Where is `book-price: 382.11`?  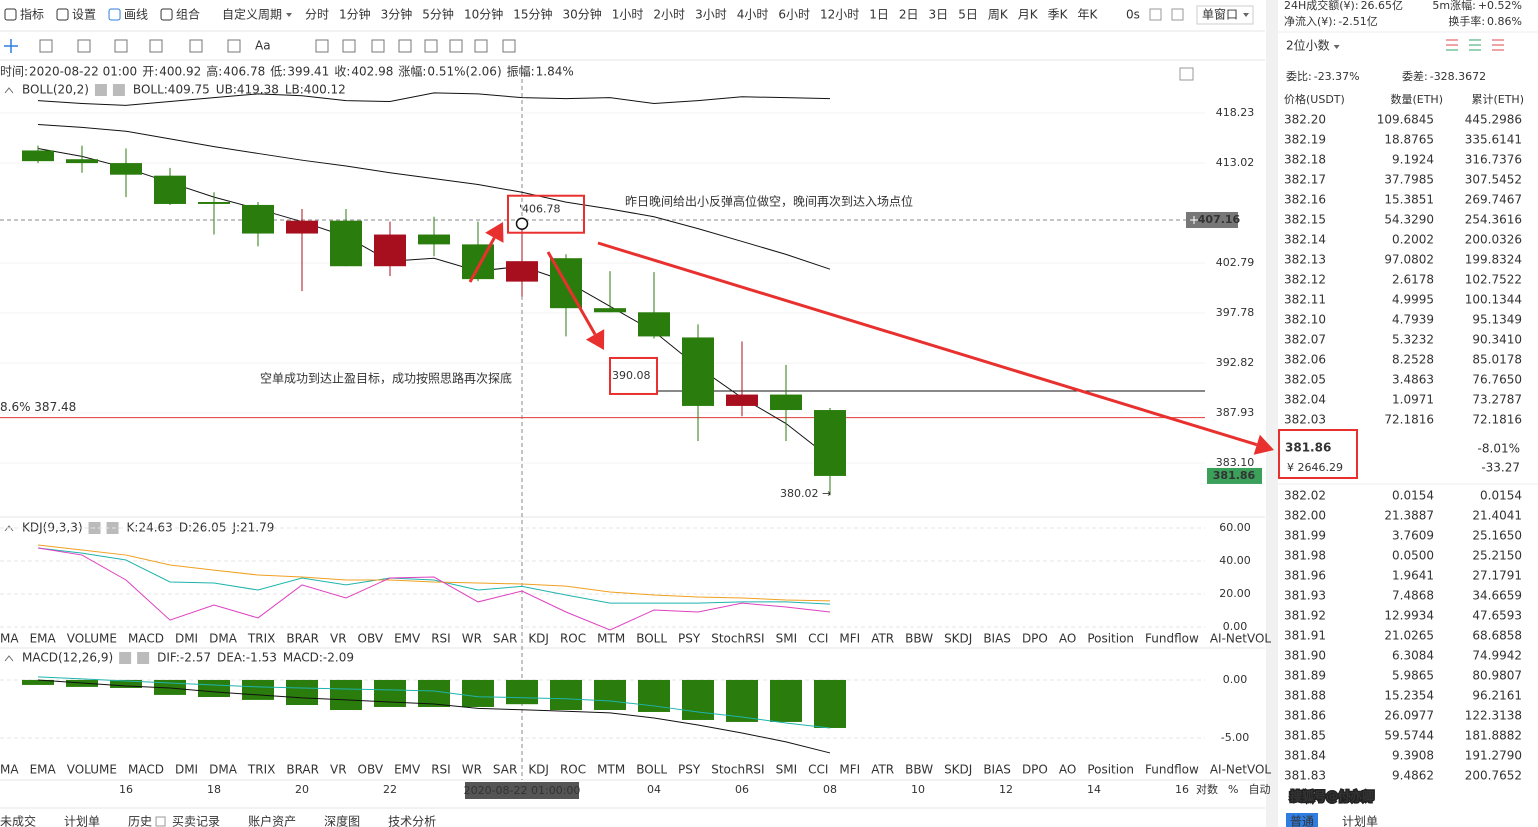 book-price: 382.11 is located at coordinates (1305, 300).